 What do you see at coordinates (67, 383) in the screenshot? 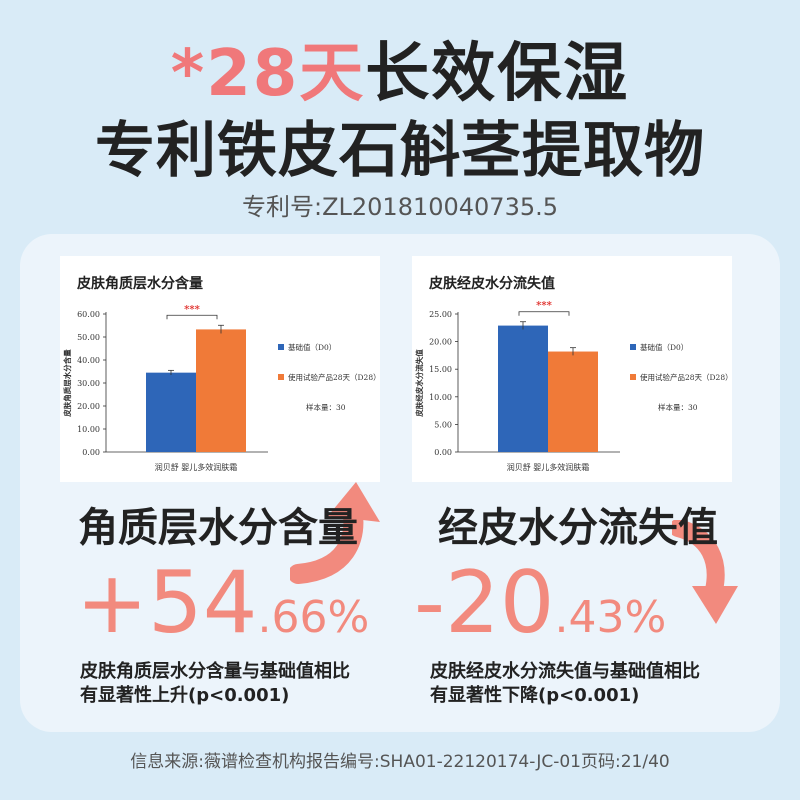
I see `chart1-ylabel: 皮肤角质层水分含量` at bounding box center [67, 383].